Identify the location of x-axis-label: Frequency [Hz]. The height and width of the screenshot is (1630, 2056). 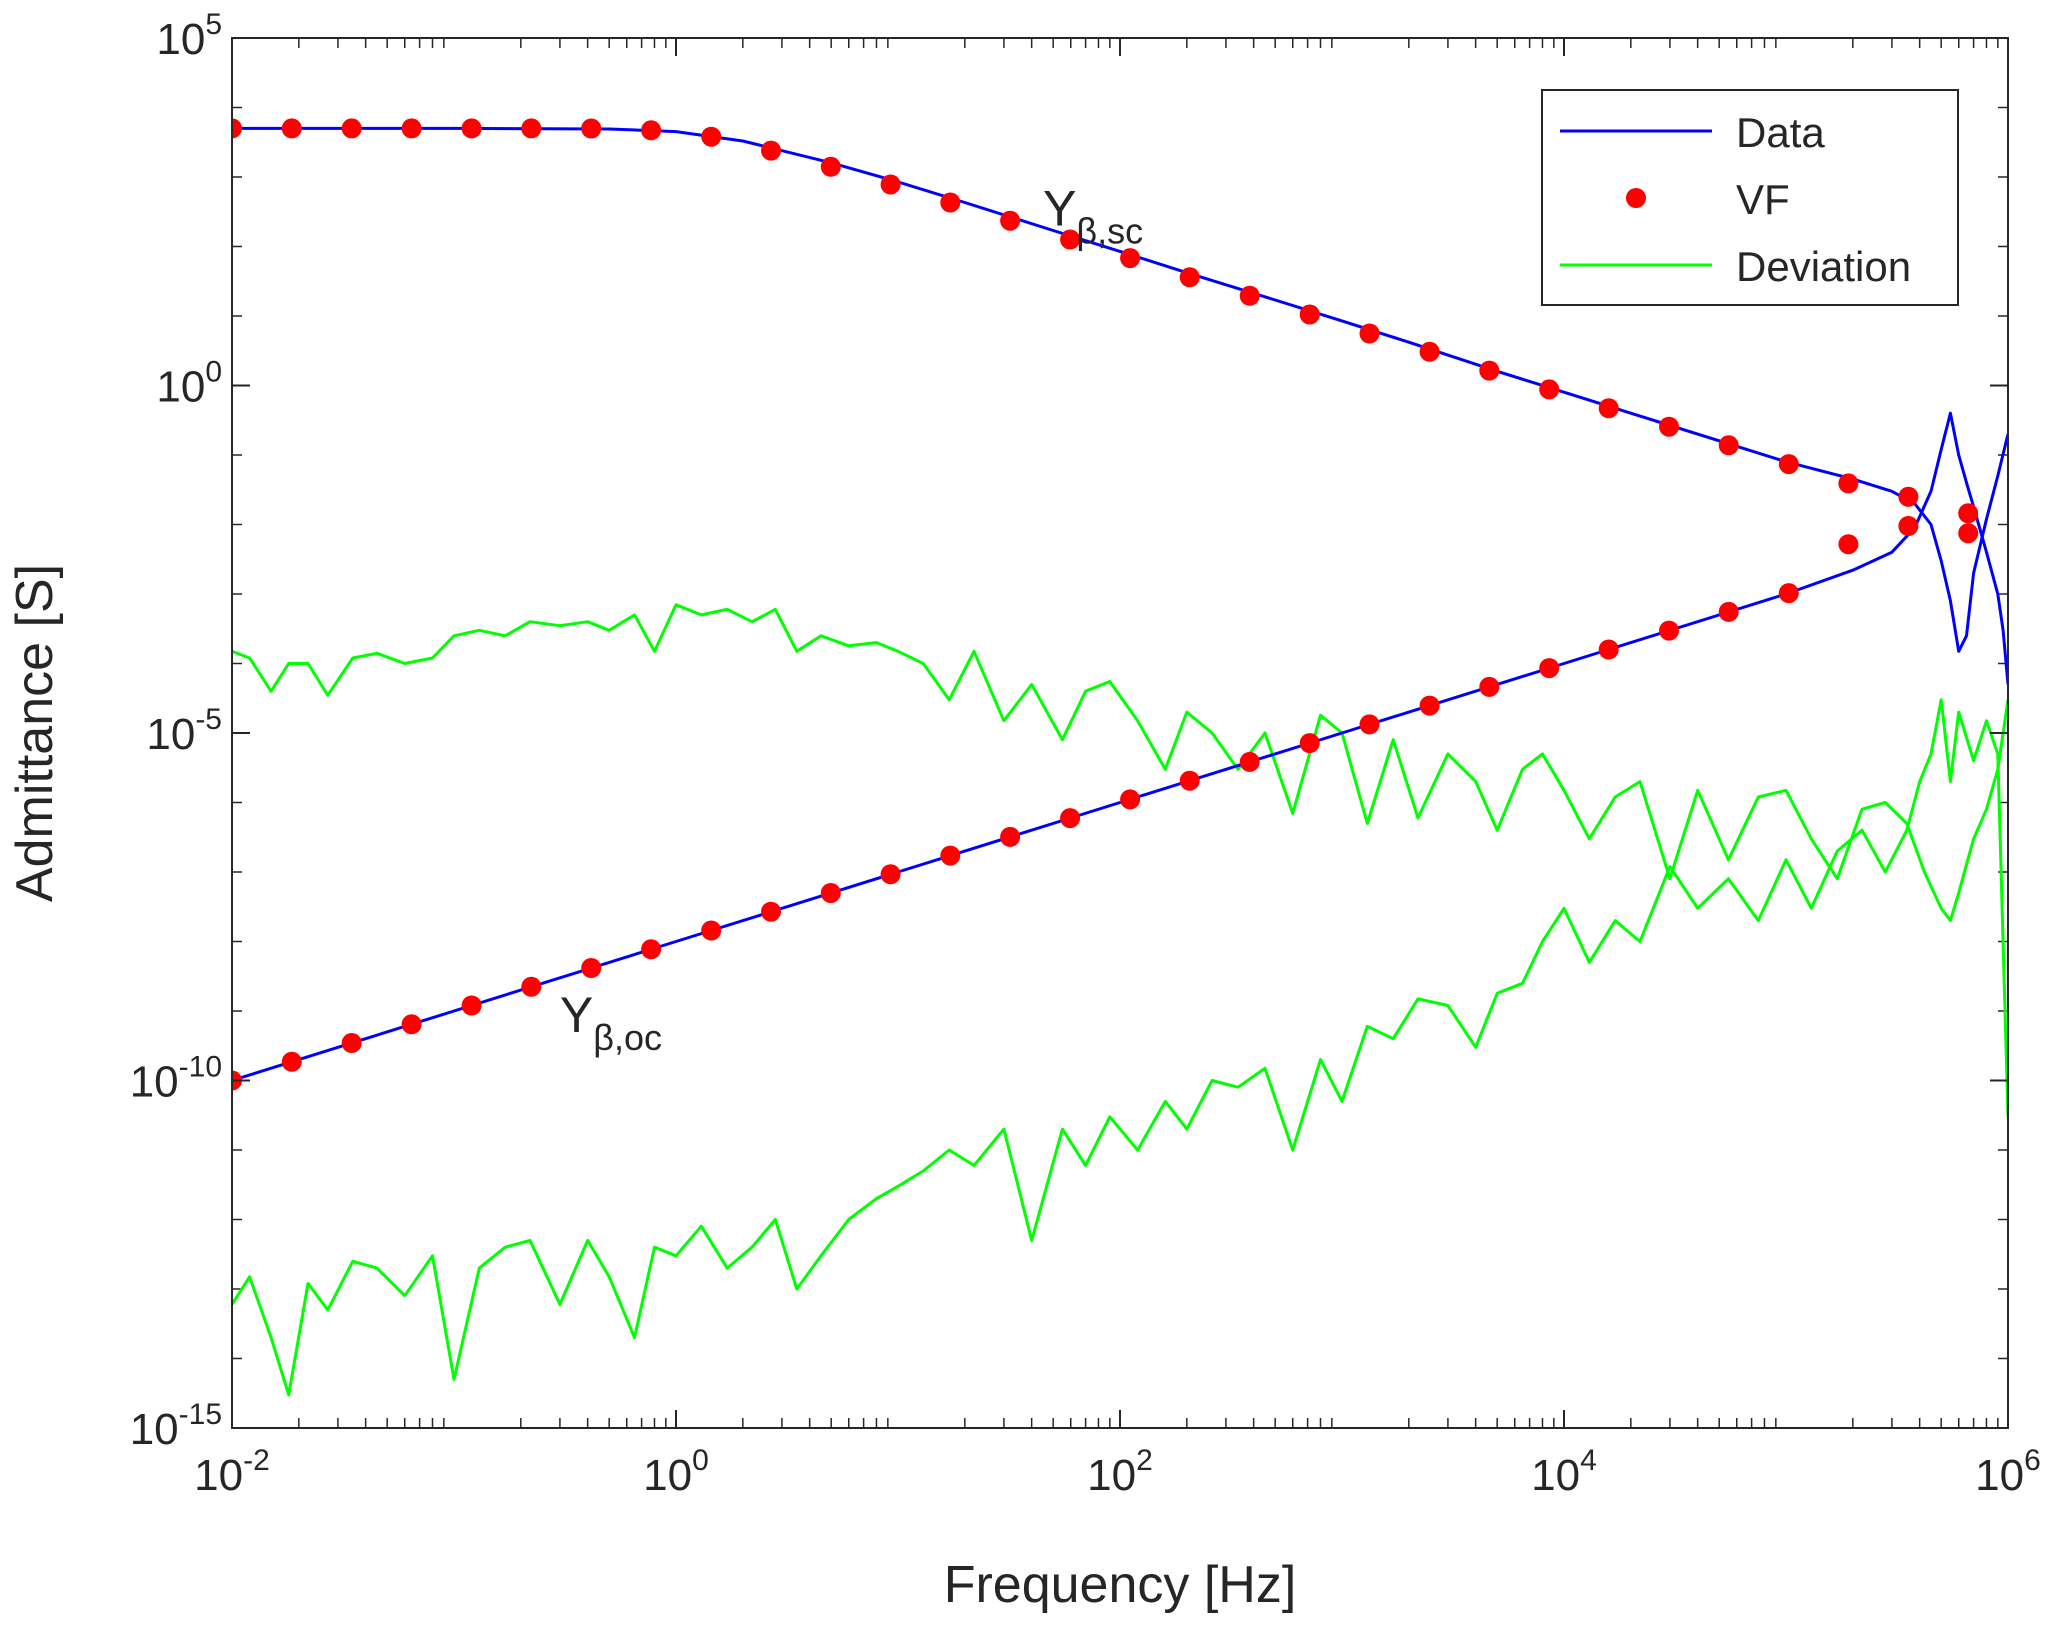
(1120, 1585).